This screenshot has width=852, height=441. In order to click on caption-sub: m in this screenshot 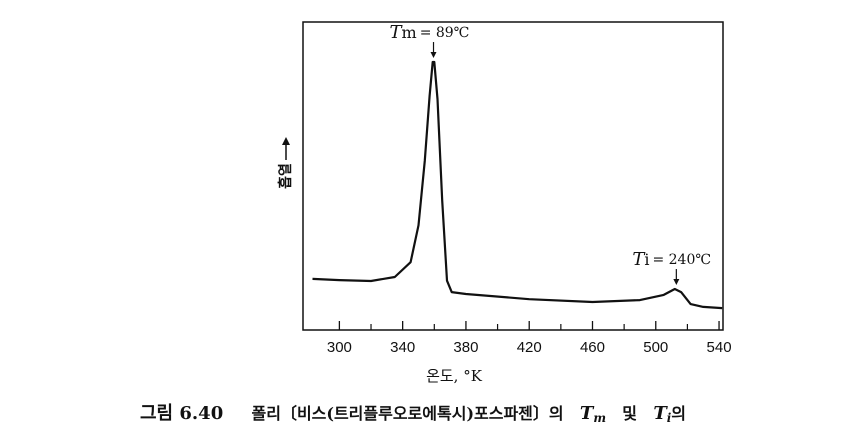, I will do `click(599, 418)`.